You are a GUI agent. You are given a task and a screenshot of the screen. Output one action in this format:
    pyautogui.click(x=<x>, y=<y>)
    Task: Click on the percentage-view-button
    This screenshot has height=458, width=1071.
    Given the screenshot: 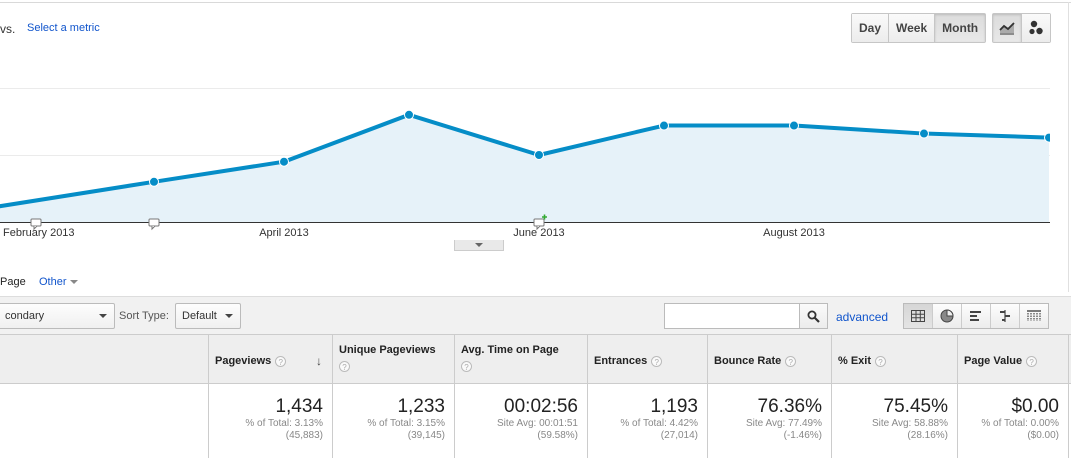 What is the action you would take?
    pyautogui.click(x=947, y=316)
    